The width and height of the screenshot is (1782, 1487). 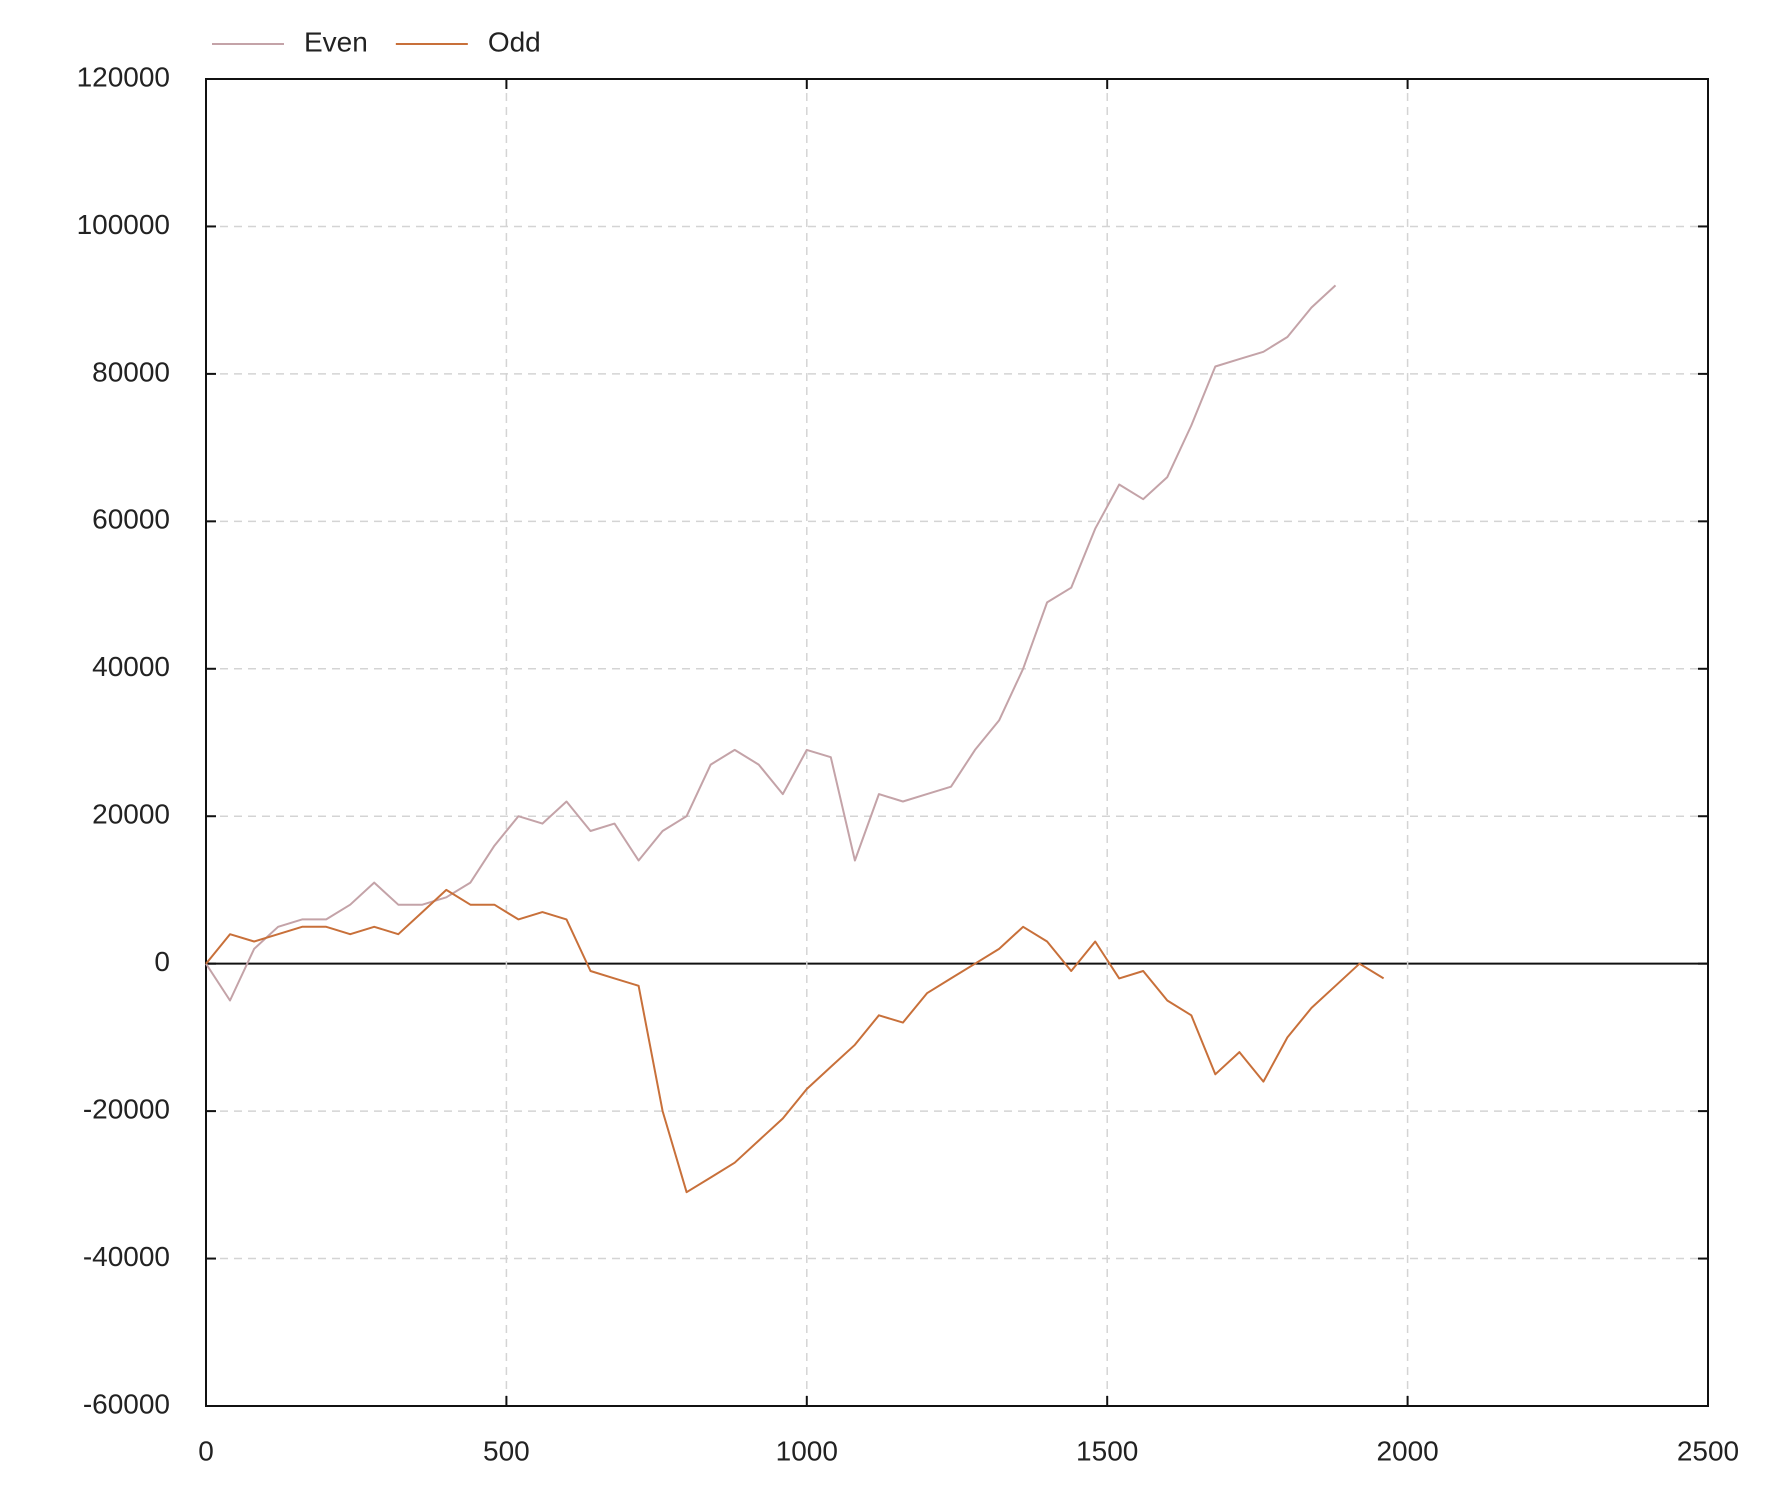 What do you see at coordinates (336, 41) in the screenshot?
I see `legend-label: Even` at bounding box center [336, 41].